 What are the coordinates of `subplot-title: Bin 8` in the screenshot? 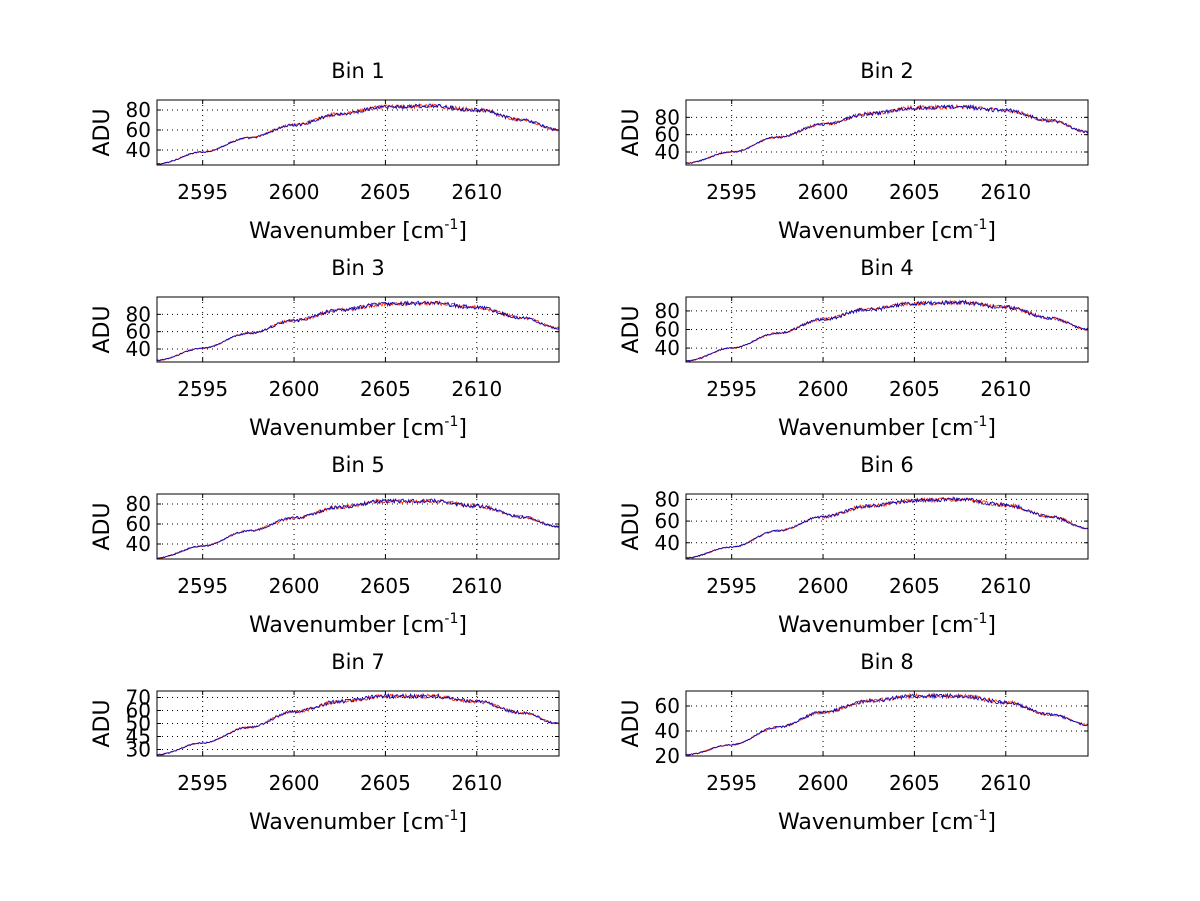 It's located at (887, 662).